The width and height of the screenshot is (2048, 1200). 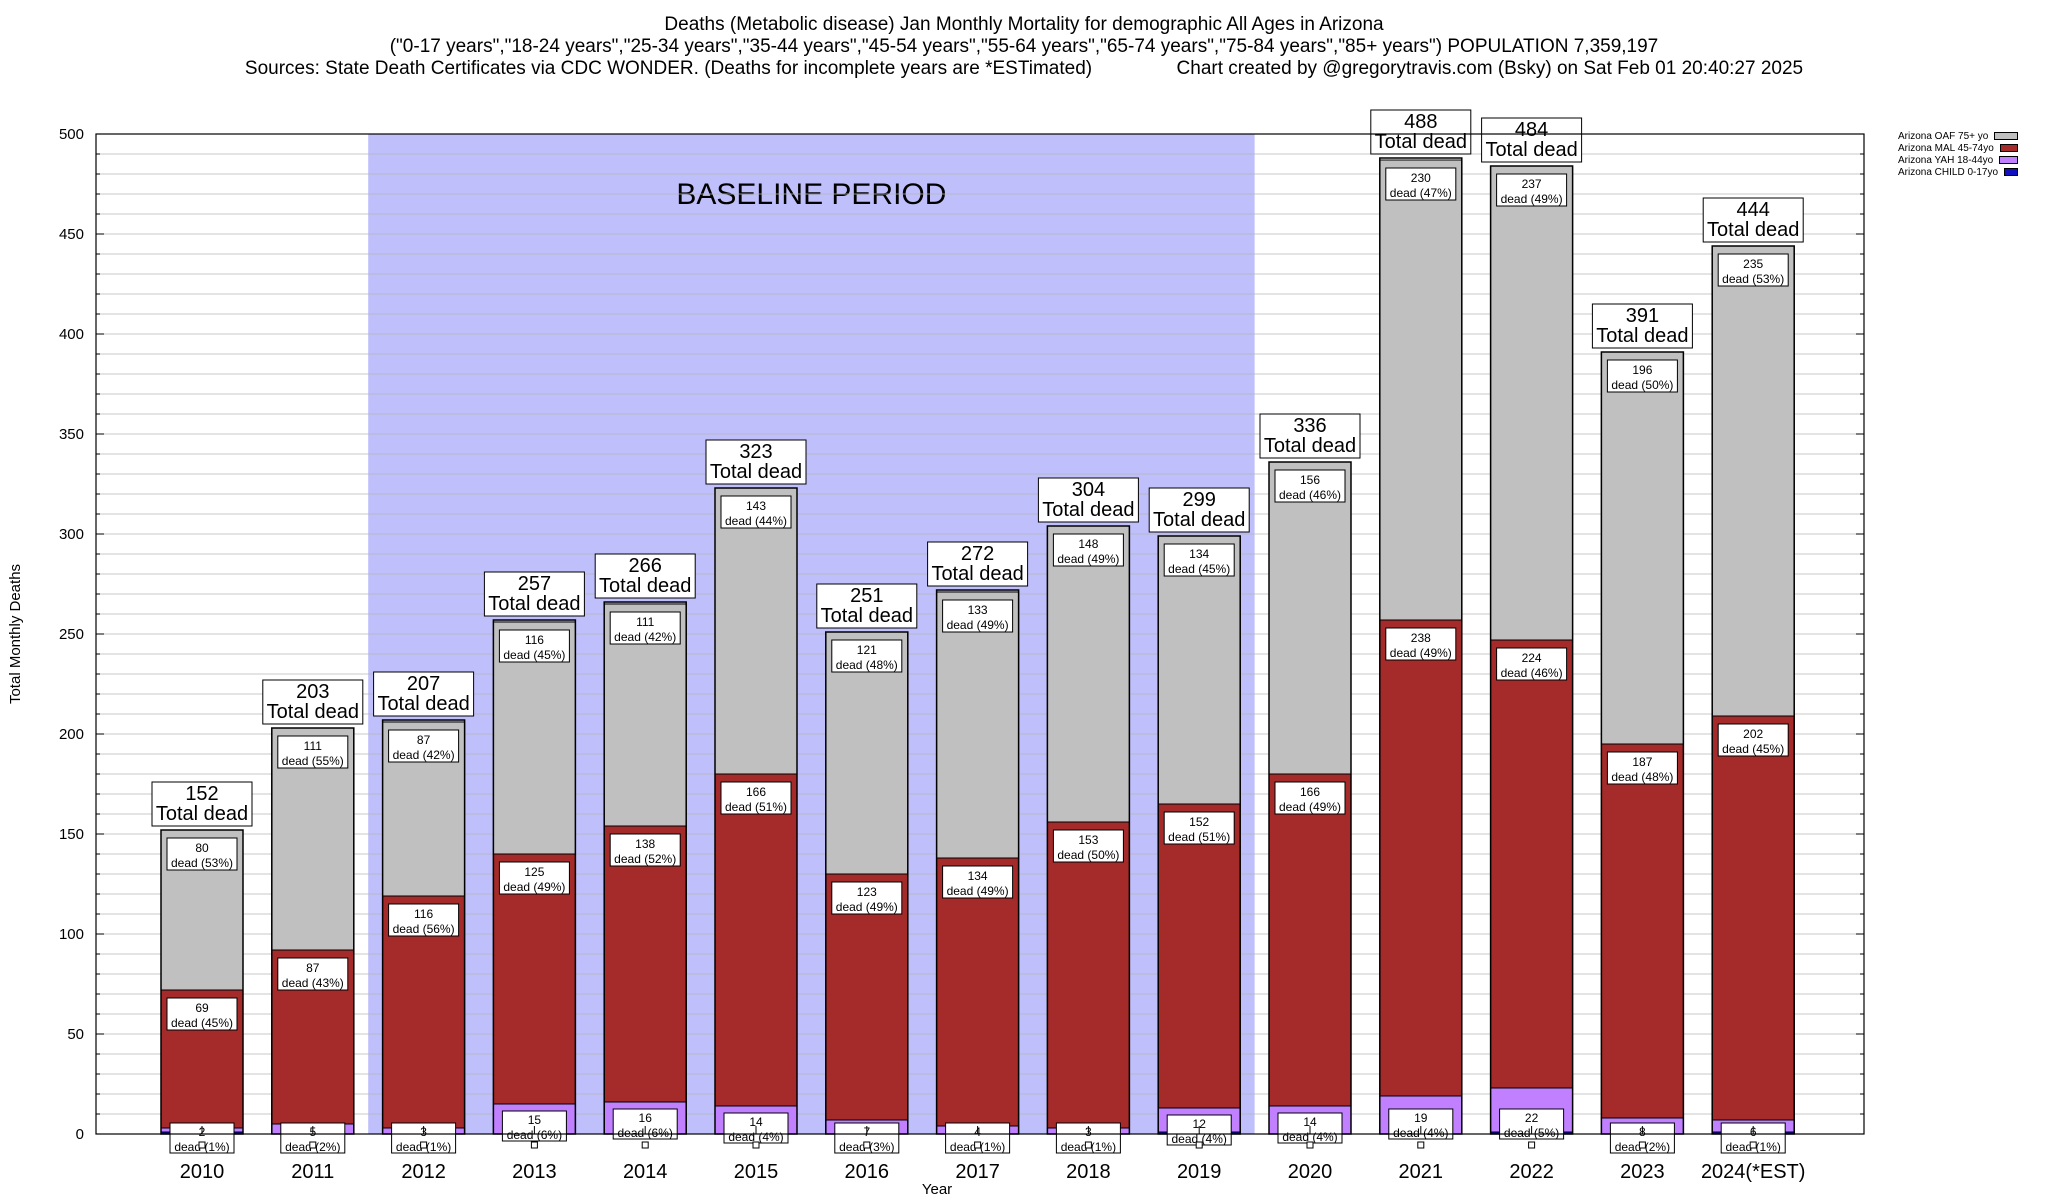 I want to click on mal-label-pct: dead (48%), so click(x=1642, y=777).